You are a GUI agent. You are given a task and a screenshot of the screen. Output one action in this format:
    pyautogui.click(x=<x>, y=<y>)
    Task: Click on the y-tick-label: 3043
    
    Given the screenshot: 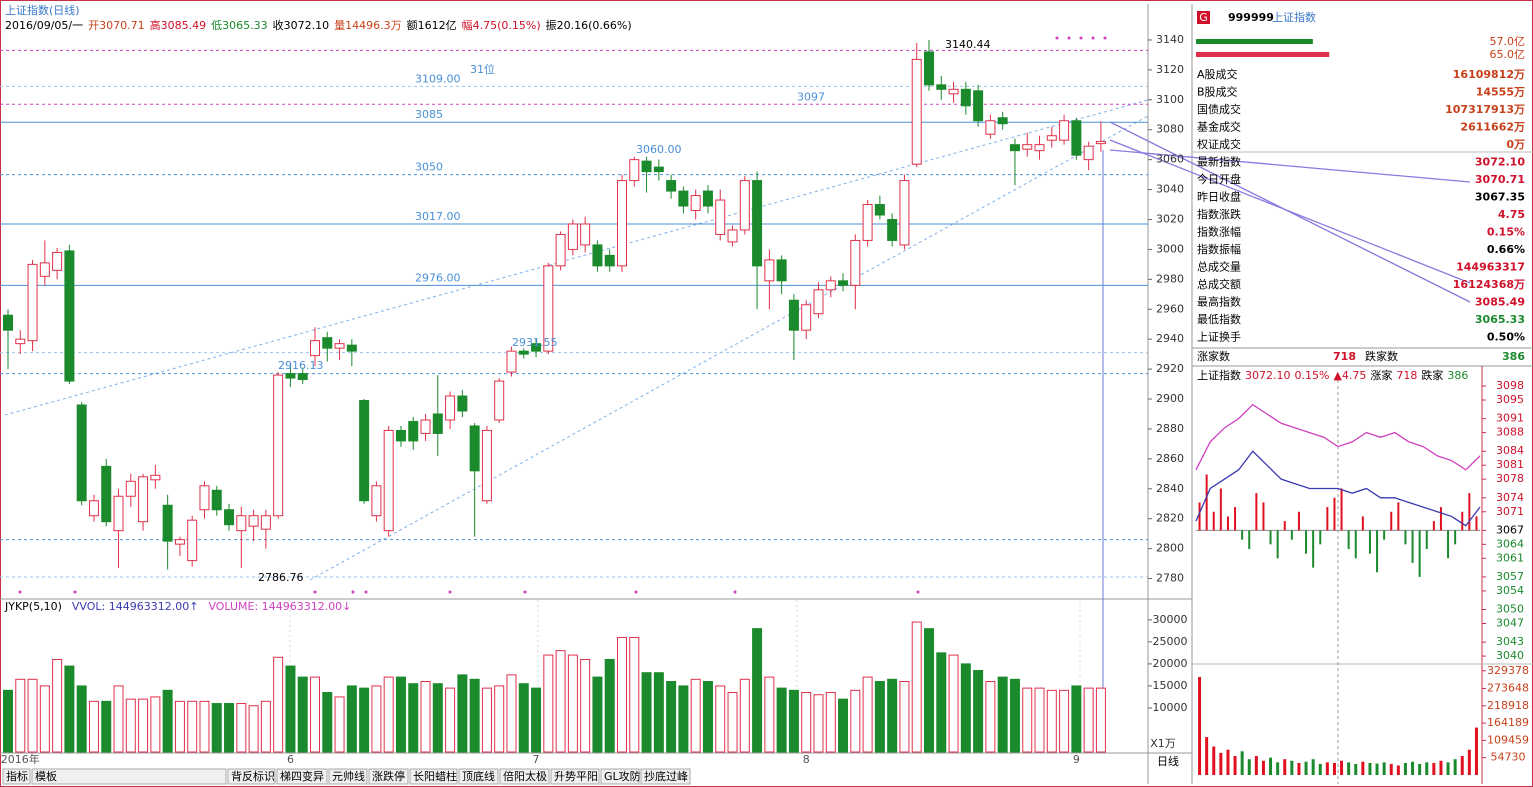 What is the action you would take?
    pyautogui.click(x=1510, y=641)
    